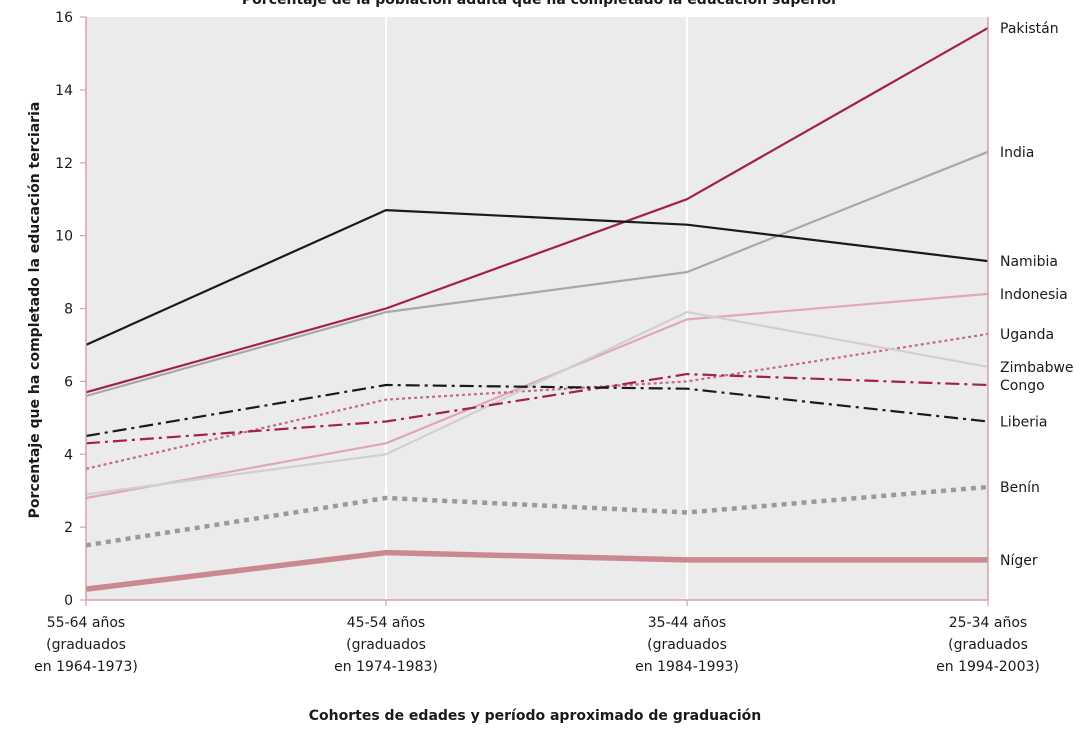 The height and width of the screenshot is (729, 1081). I want to click on x-tick-label: 55-64 años (graduados en 1964-1973), so click(86, 645).